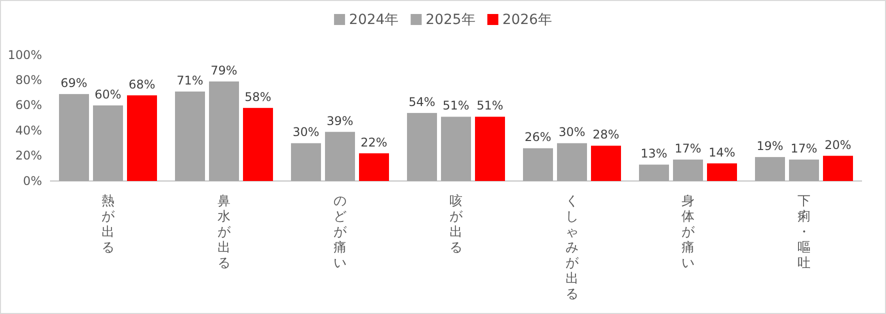  What do you see at coordinates (225, 232) in the screenshot?
I see `x-tick-label: 鼻水が出る` at bounding box center [225, 232].